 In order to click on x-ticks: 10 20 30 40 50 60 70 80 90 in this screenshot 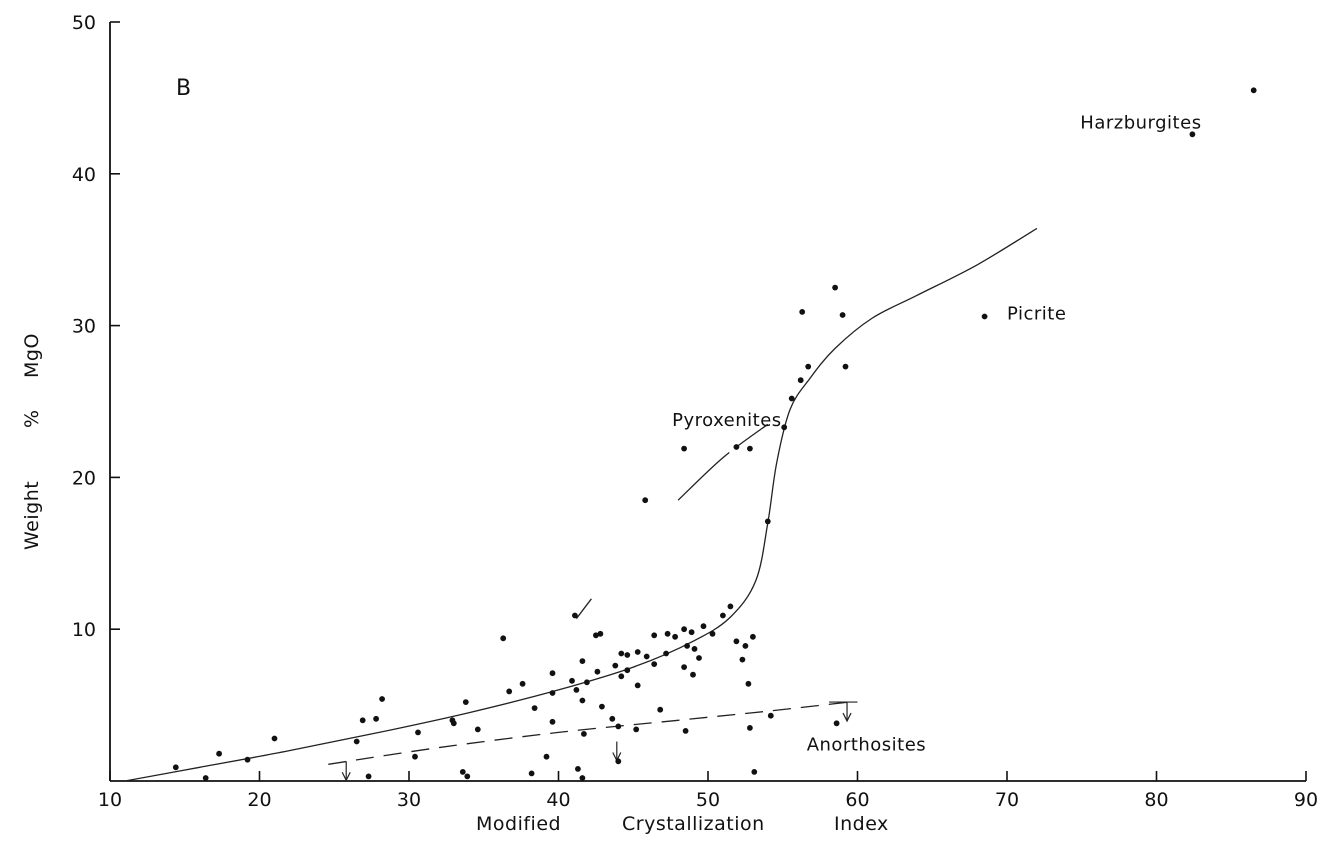, I will do `click(708, 791)`.